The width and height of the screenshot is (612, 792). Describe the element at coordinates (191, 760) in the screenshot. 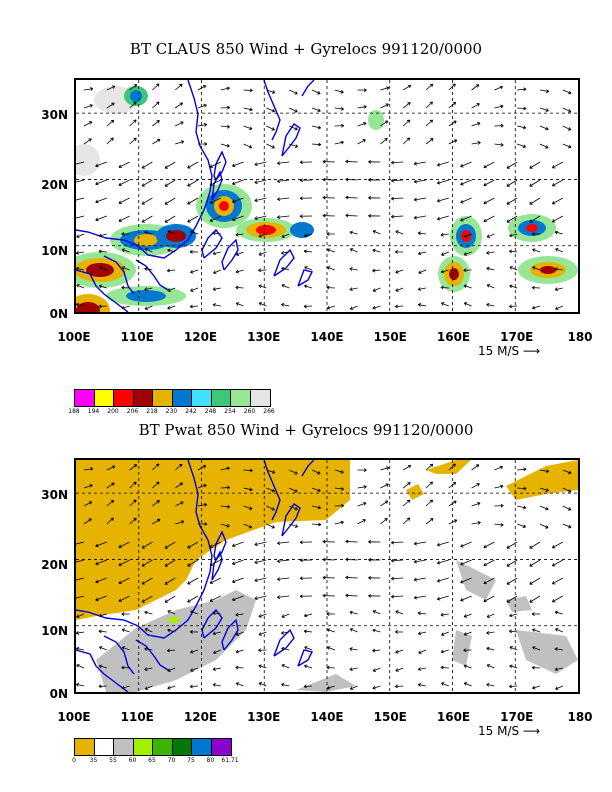

I see `legend-tick-label: 75` at that location.